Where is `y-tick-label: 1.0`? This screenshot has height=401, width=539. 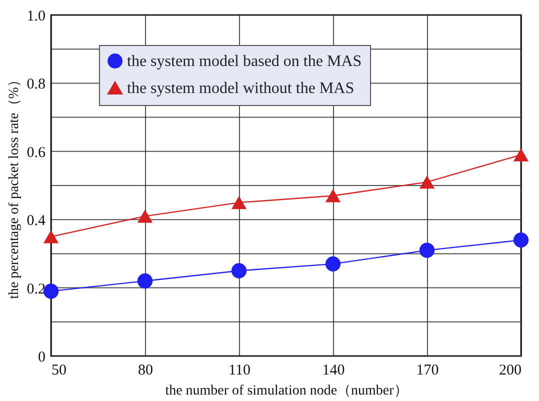 y-tick-label: 1.0 is located at coordinates (36, 16).